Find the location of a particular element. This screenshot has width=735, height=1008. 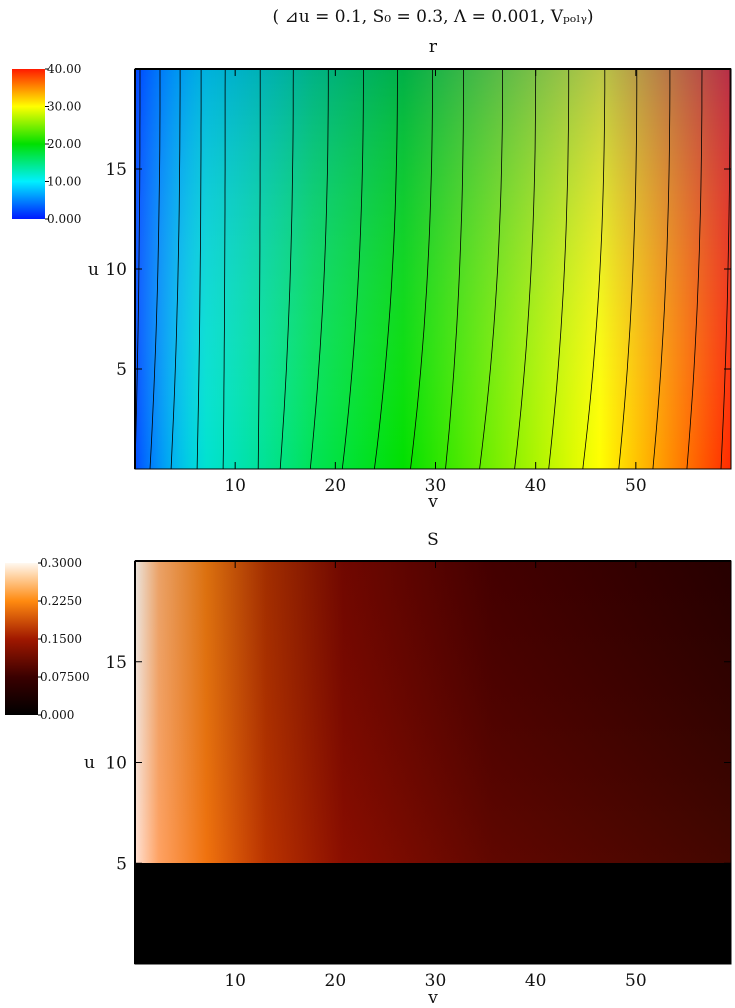

s-colorbar-ticks: 0.000 0.07500 0.1500 0.2250 0.3000 is located at coordinates (64, 639).